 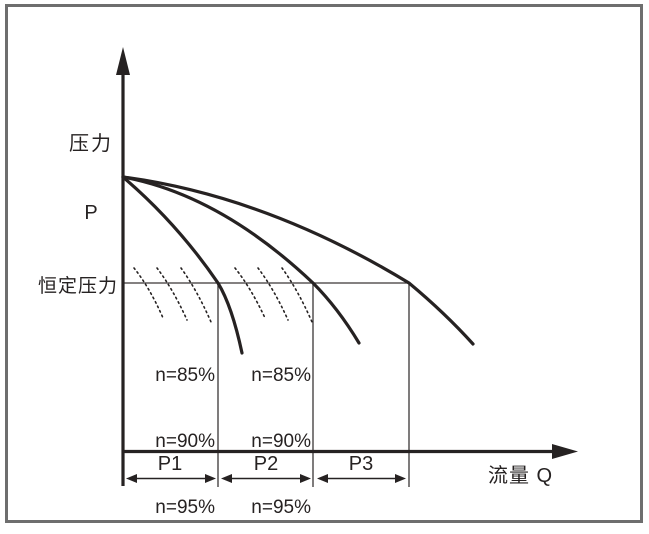 I want to click on y-axis-label-cn: 压力, so click(x=91, y=144).